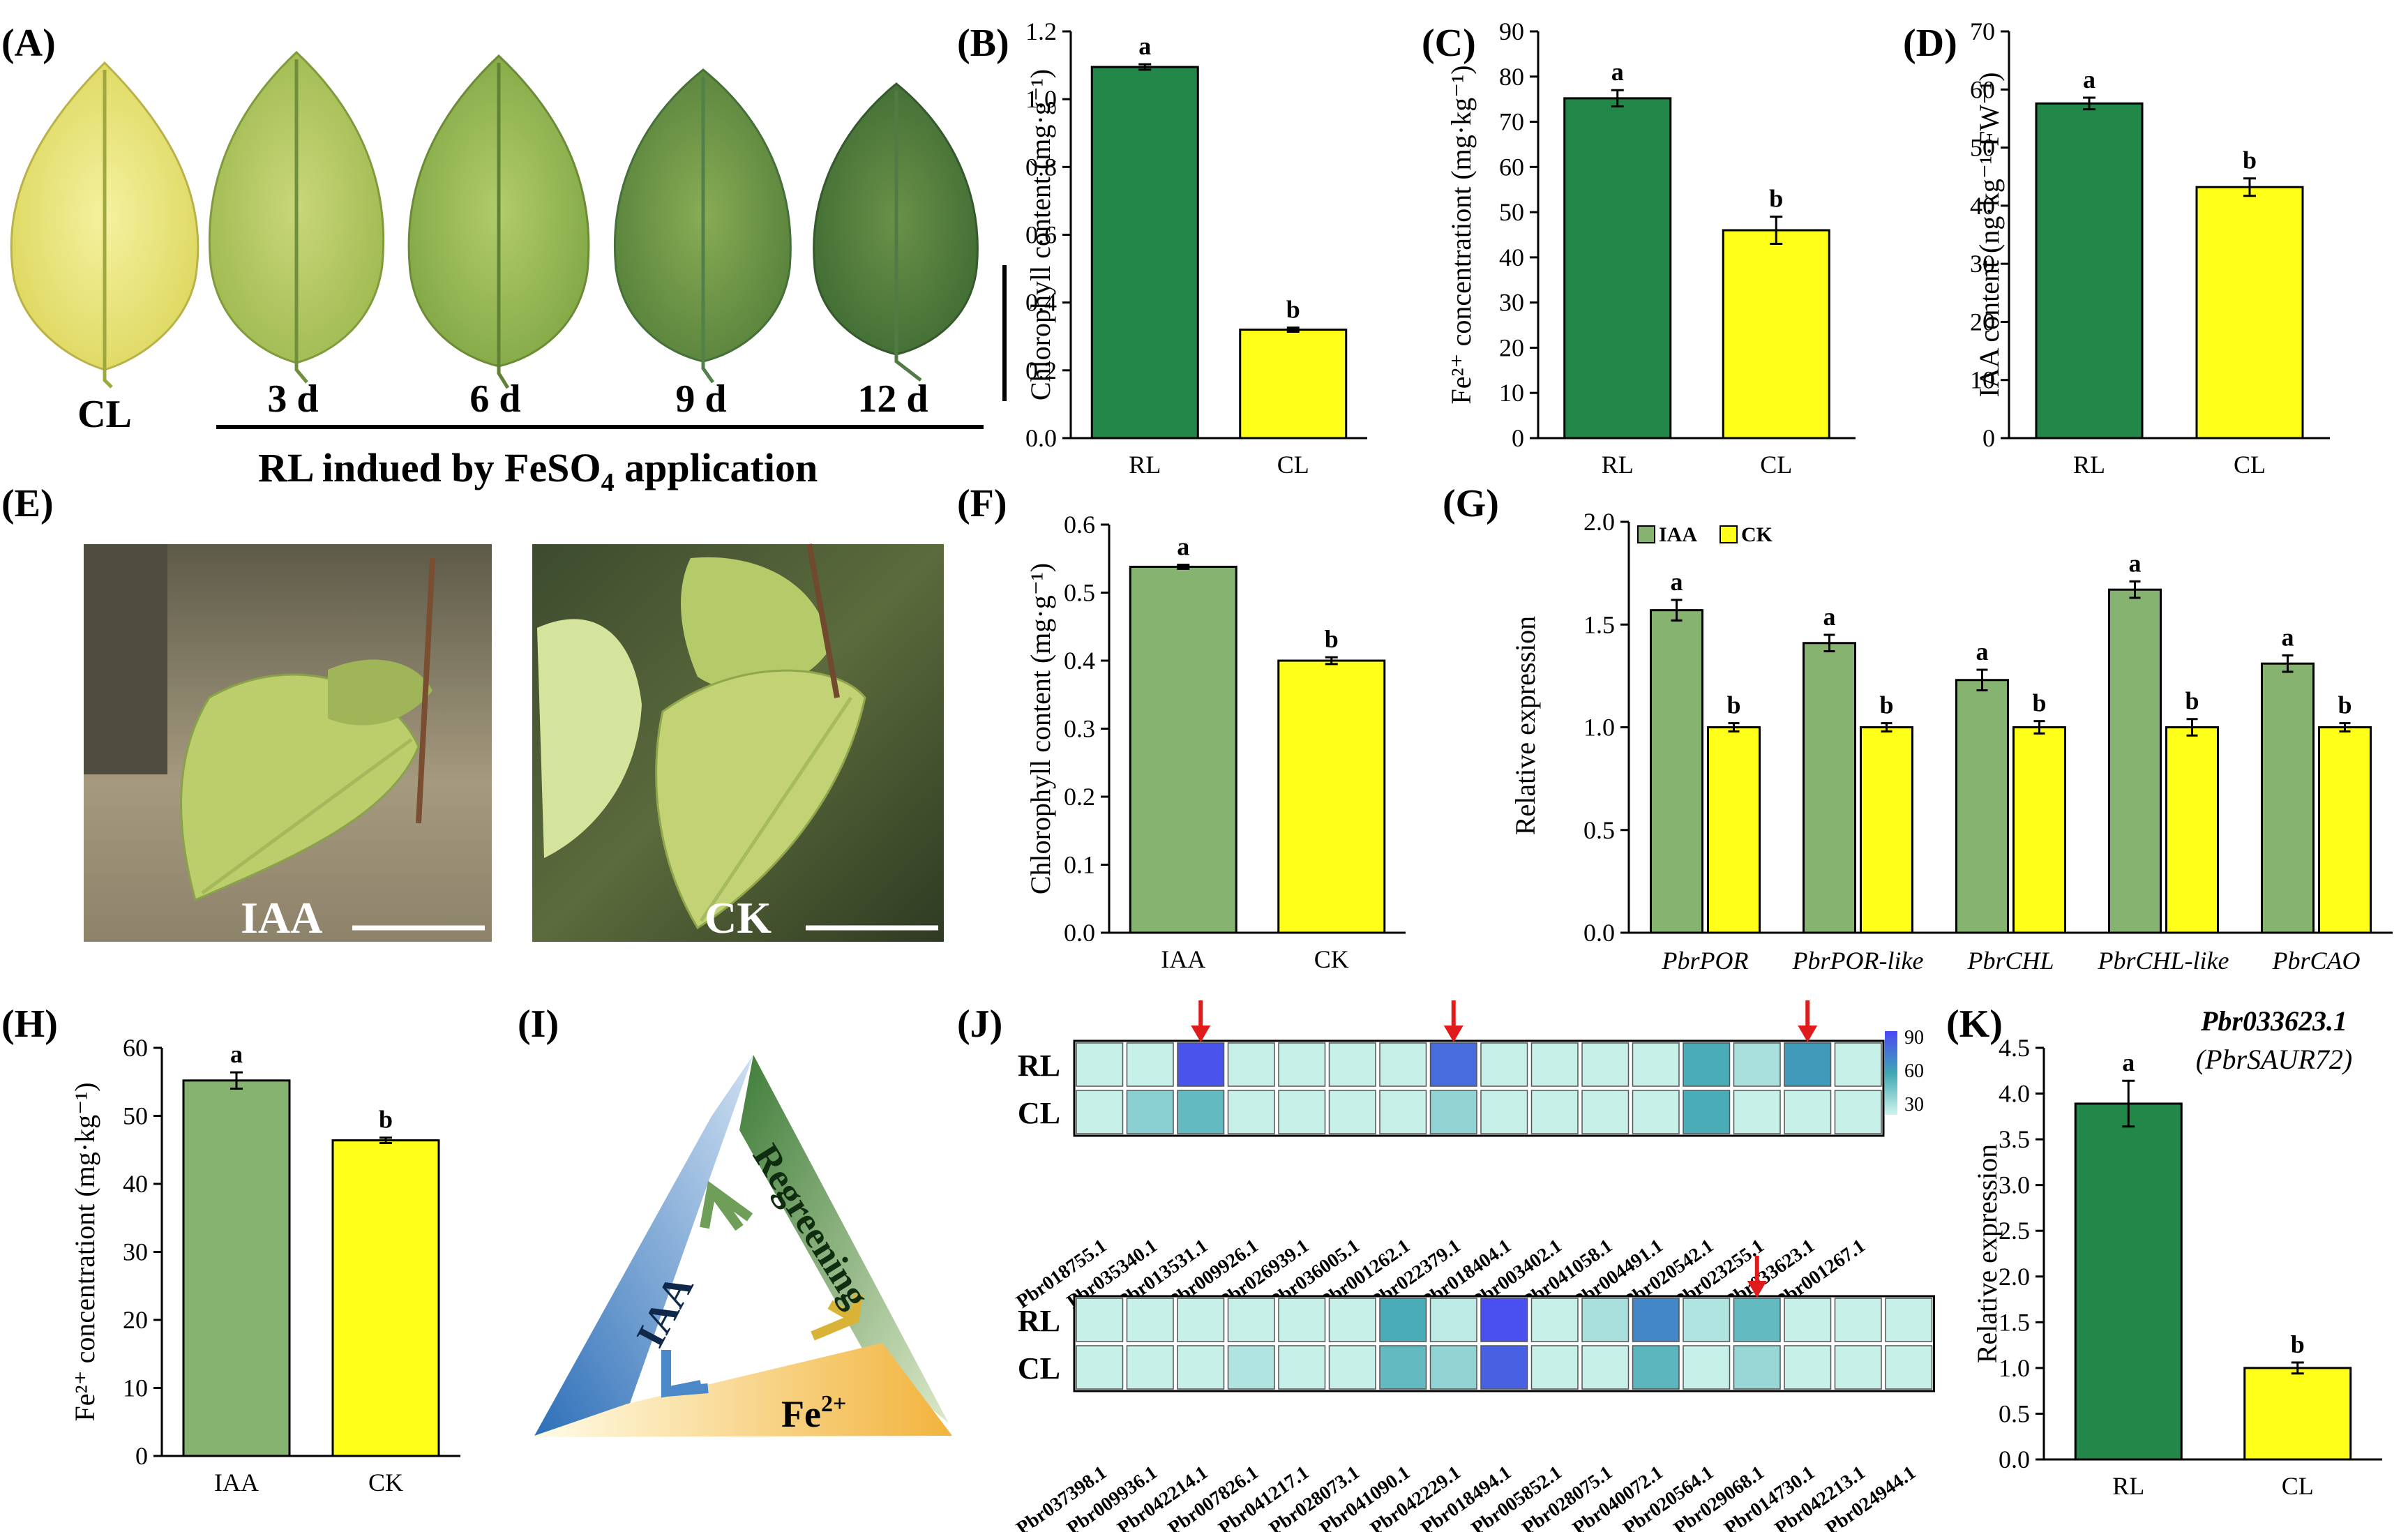  I want to click on panel-label-c: (C), so click(1449, 43).